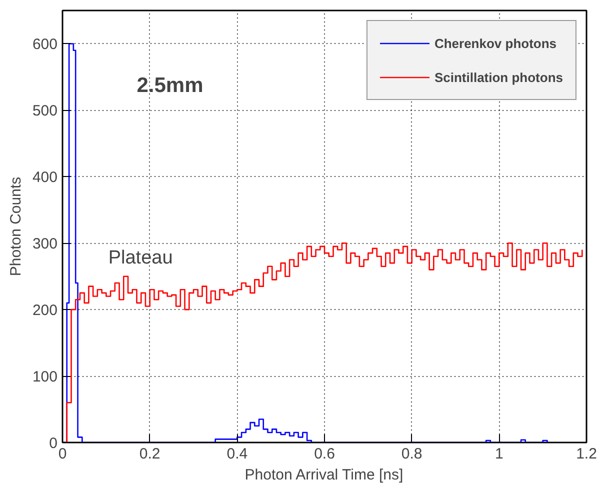  Describe the element at coordinates (324, 475) in the screenshot. I see `x-axis-title: Photon Arrival Time [ns]` at that location.